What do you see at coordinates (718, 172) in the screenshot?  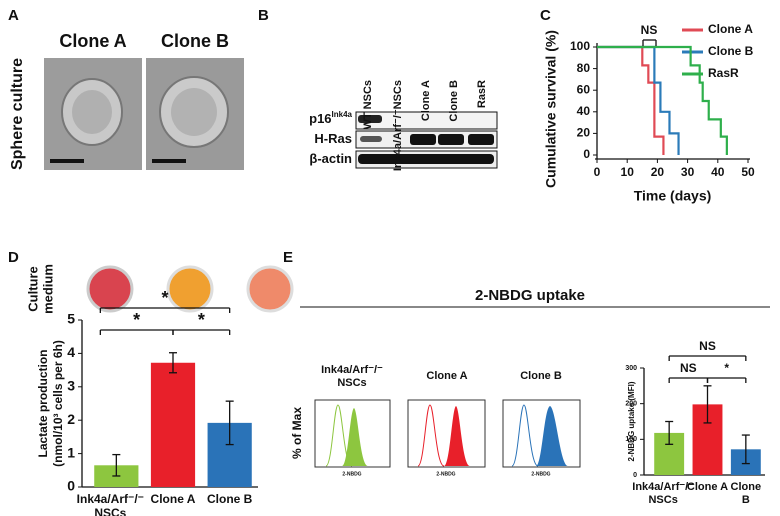 I see `x-tick-label: 40` at bounding box center [718, 172].